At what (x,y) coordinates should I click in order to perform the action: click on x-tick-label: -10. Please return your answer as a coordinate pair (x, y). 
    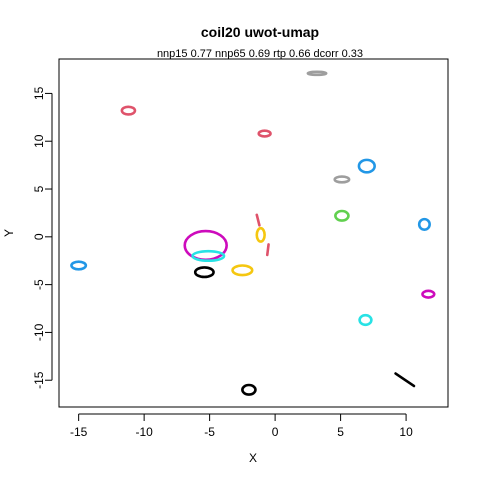
    Looking at the image, I should click on (144, 432).